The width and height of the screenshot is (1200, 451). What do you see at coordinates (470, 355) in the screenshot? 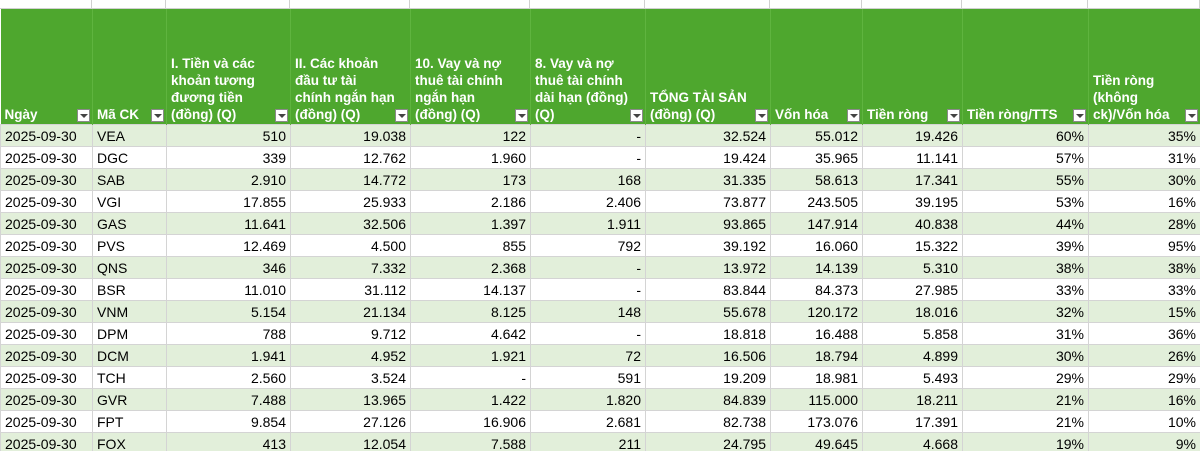
I see `table-cell: 1.921` at bounding box center [470, 355].